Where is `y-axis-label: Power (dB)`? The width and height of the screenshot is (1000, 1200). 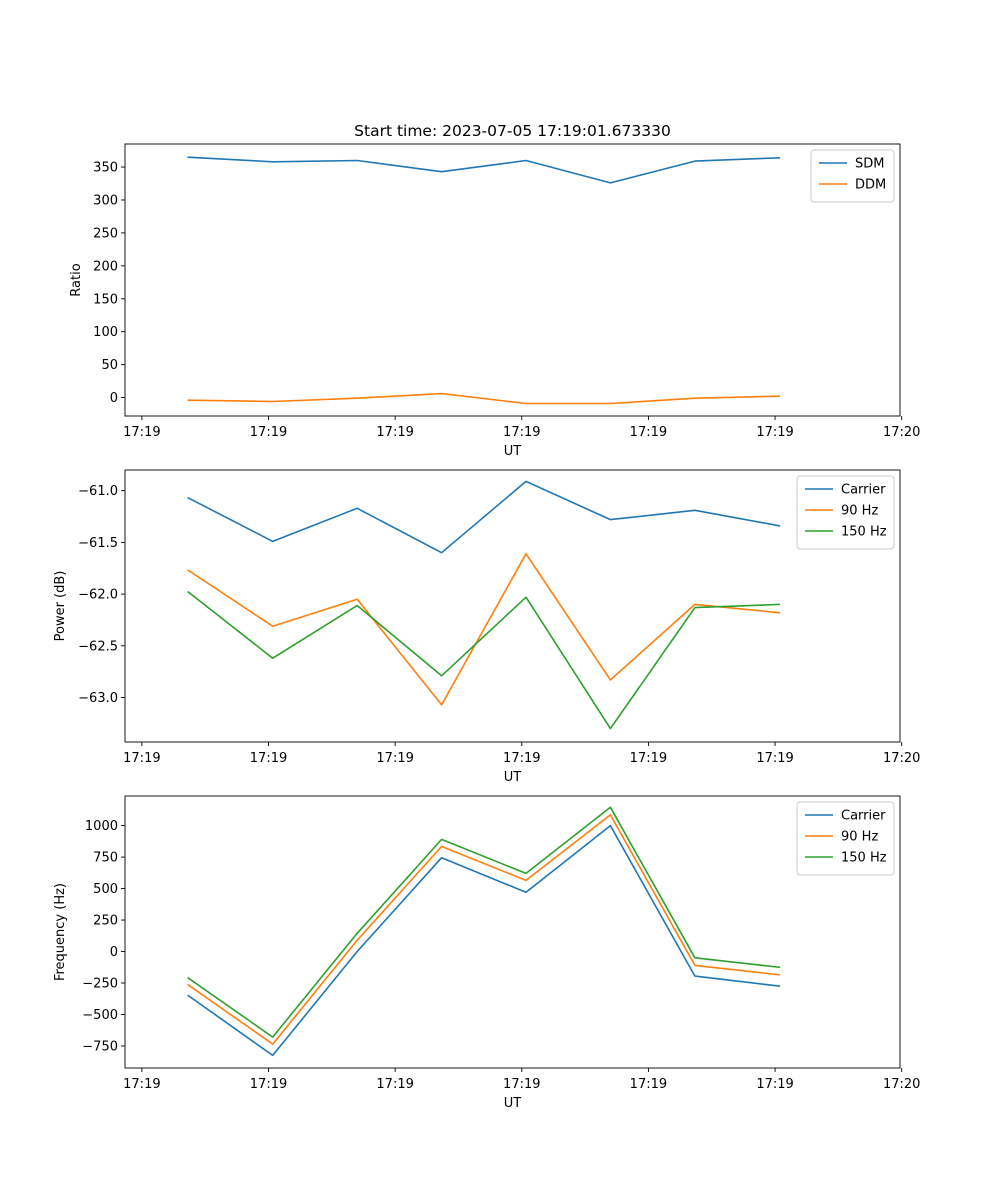 y-axis-label: Power (dB) is located at coordinates (60, 606).